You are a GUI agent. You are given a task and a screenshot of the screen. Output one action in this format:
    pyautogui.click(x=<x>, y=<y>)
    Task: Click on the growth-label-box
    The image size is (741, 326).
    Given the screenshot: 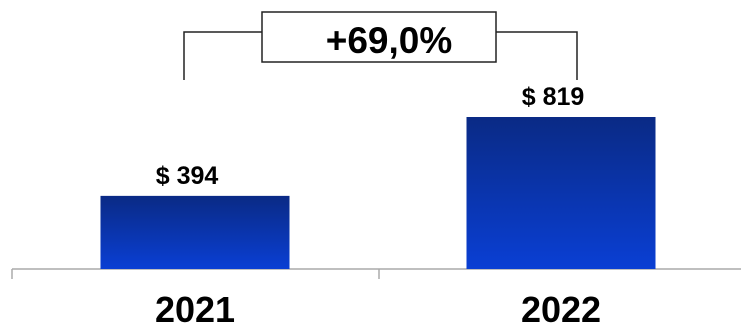 What is the action you would take?
    pyautogui.click(x=379, y=37)
    